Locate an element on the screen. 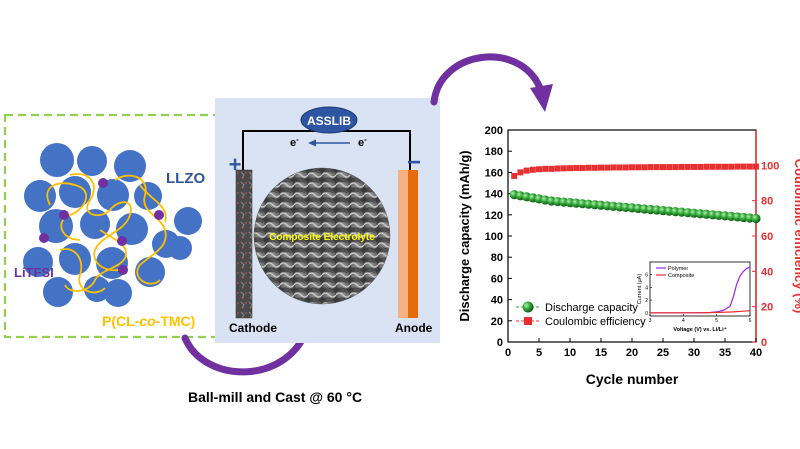 This screenshot has width=800, height=449. x-tick-label: 20 is located at coordinates (632, 353).